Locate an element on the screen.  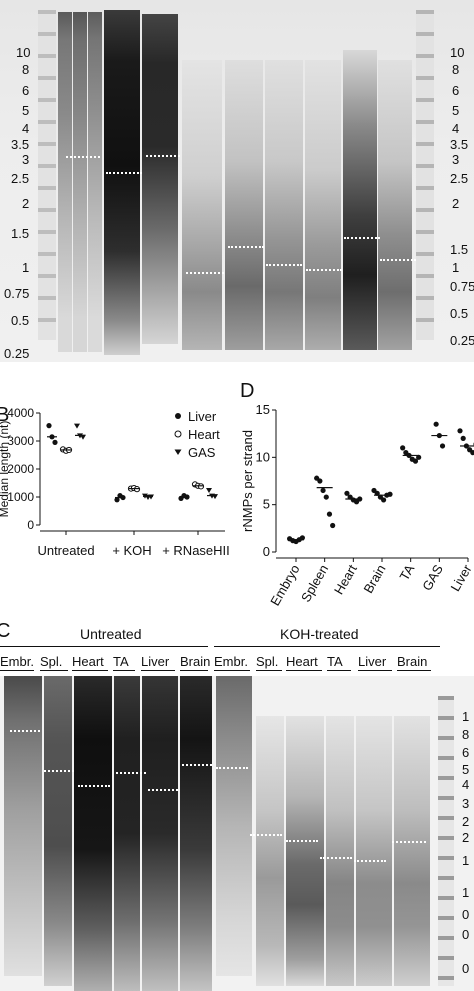
x-tick-label: + KOH is located at coordinates (131, 550).